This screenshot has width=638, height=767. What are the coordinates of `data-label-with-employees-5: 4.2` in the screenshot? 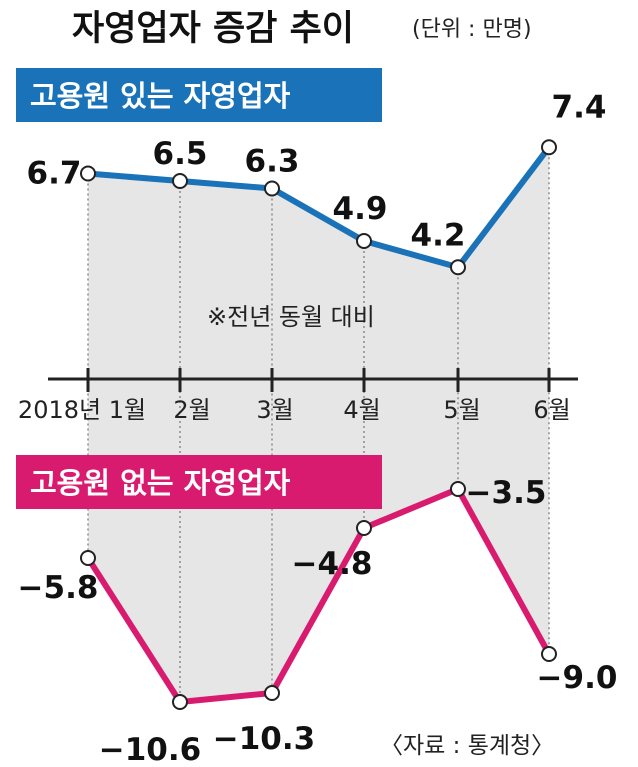 It's located at (438, 235).